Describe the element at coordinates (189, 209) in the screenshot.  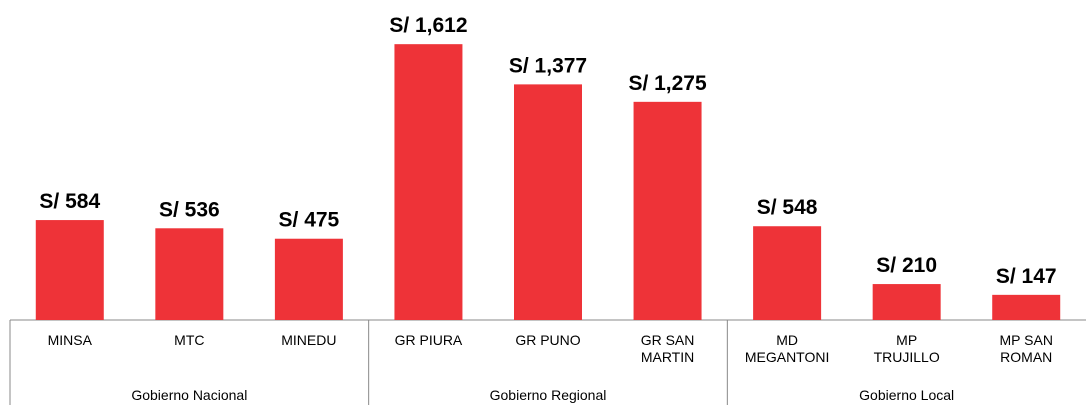
I see `value-label: S/ 536` at that location.